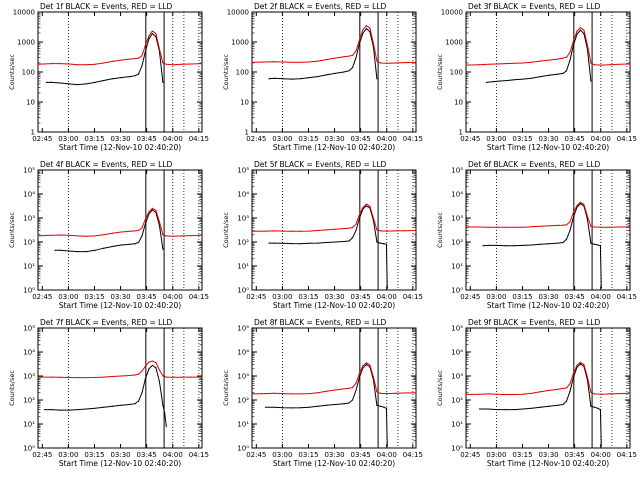 This screenshot has width=640, height=480. I want to click on y-tick-label: 10000, so click(24, 13).